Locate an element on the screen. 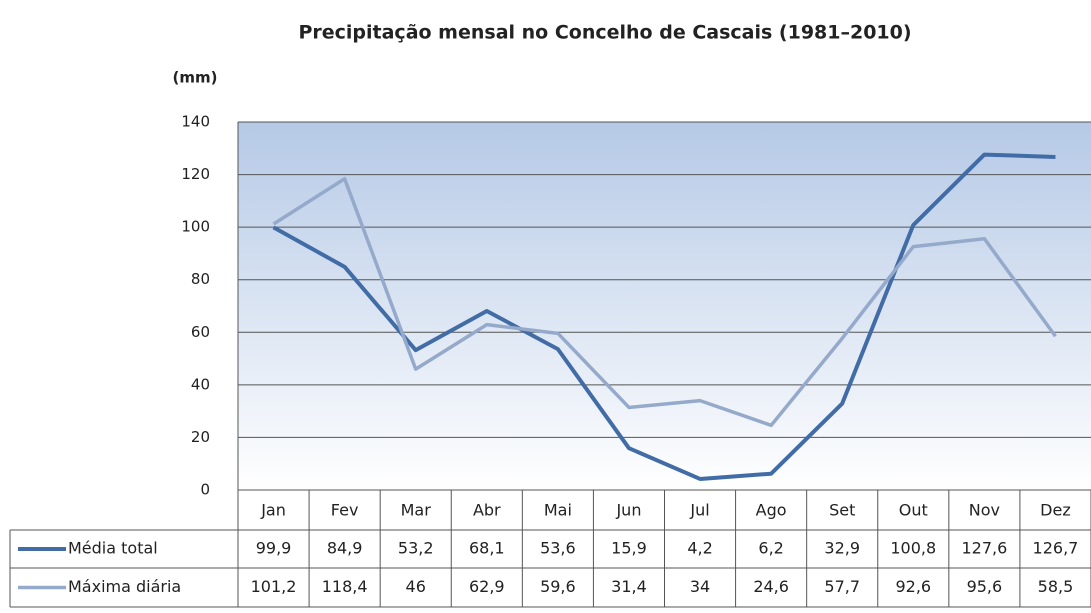 This screenshot has height=613, width=1091. table-value: 6,2 is located at coordinates (770, 548).